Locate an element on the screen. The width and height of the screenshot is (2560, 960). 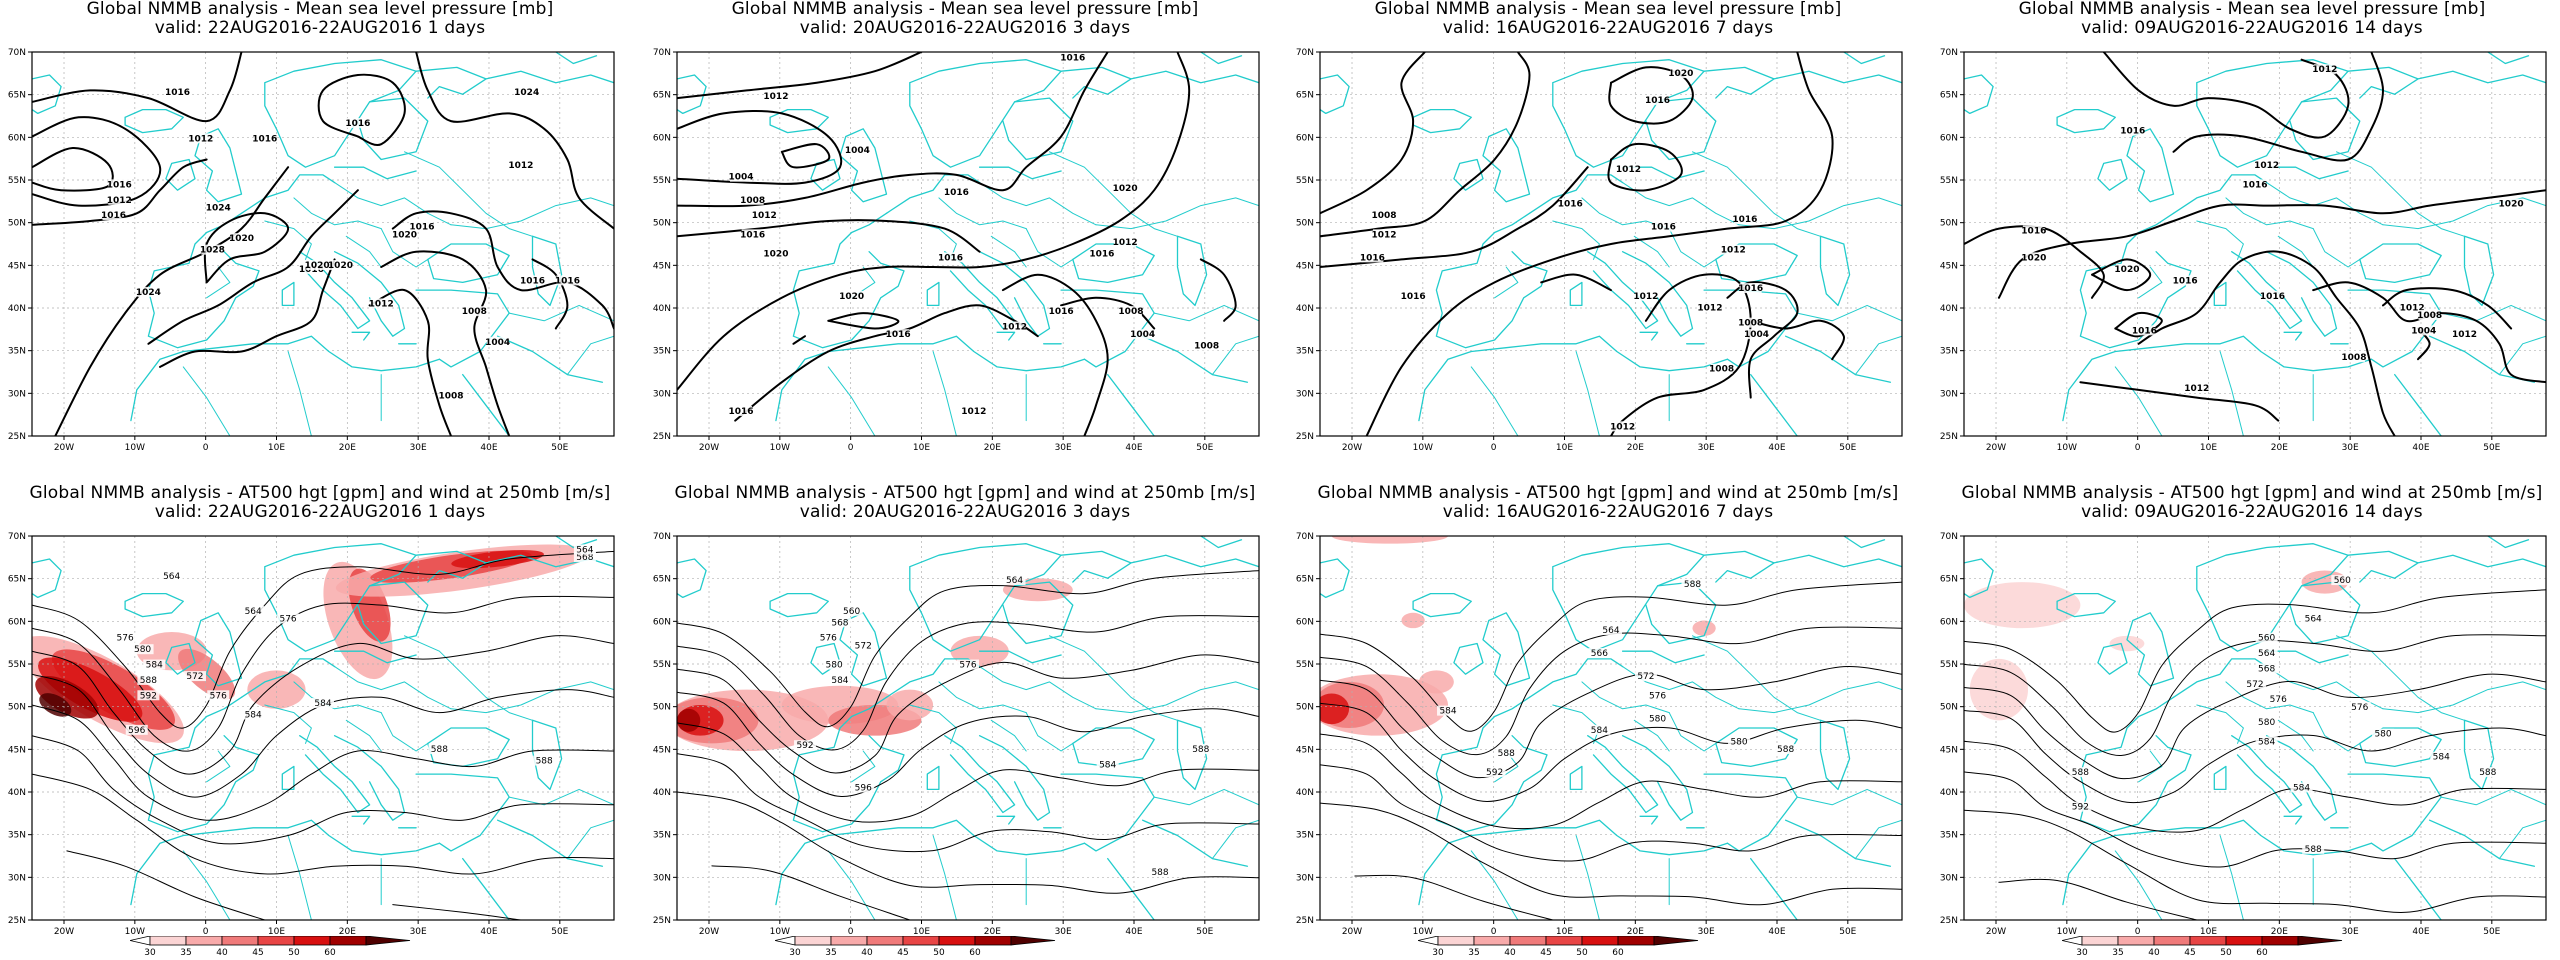
geopotential-contours is located at coordinates (968, 745).